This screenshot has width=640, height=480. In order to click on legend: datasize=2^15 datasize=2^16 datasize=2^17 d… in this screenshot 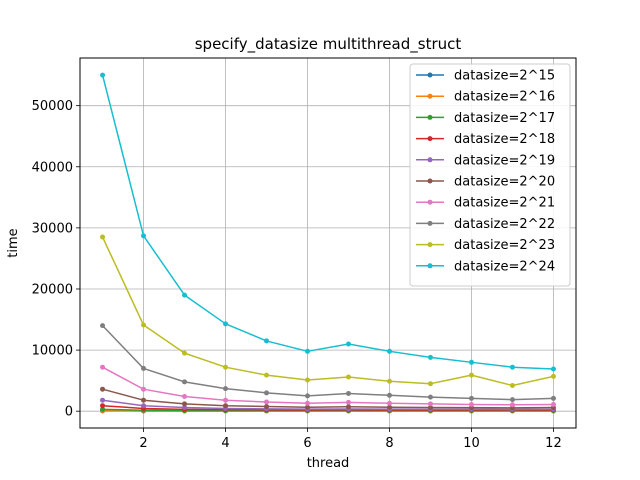, I will do `click(490, 175)`.